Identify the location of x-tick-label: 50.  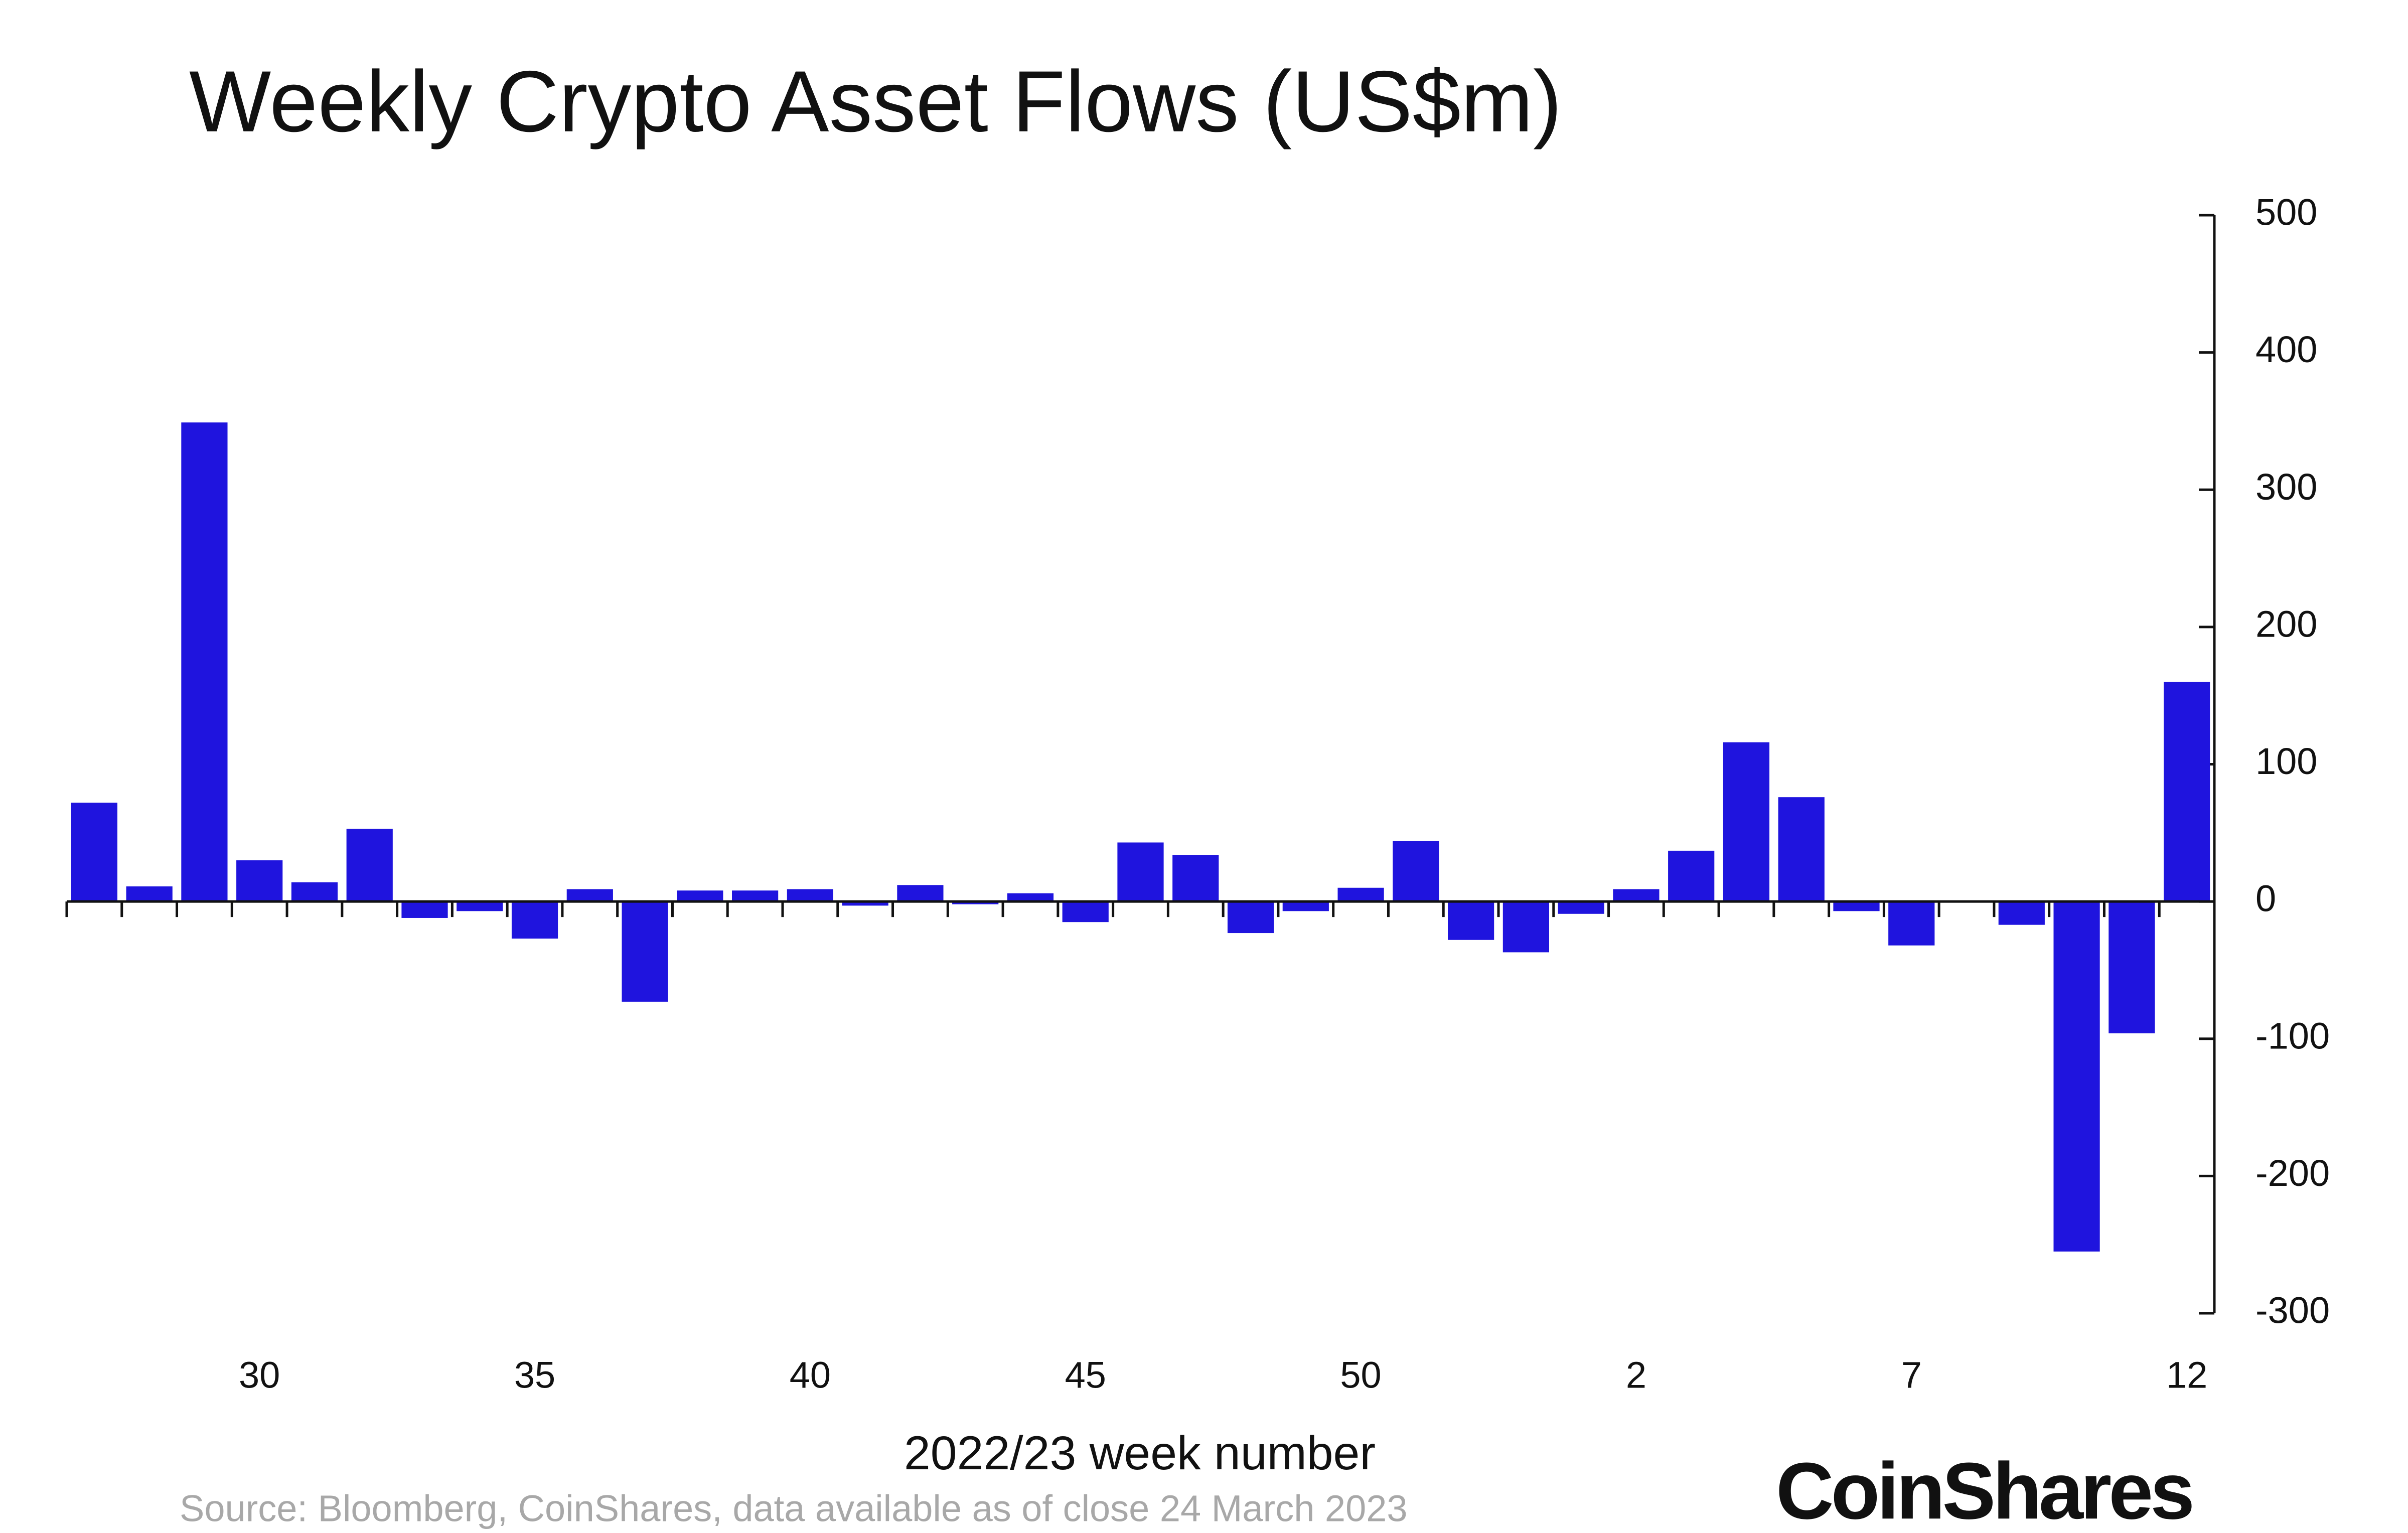
(1360, 1375).